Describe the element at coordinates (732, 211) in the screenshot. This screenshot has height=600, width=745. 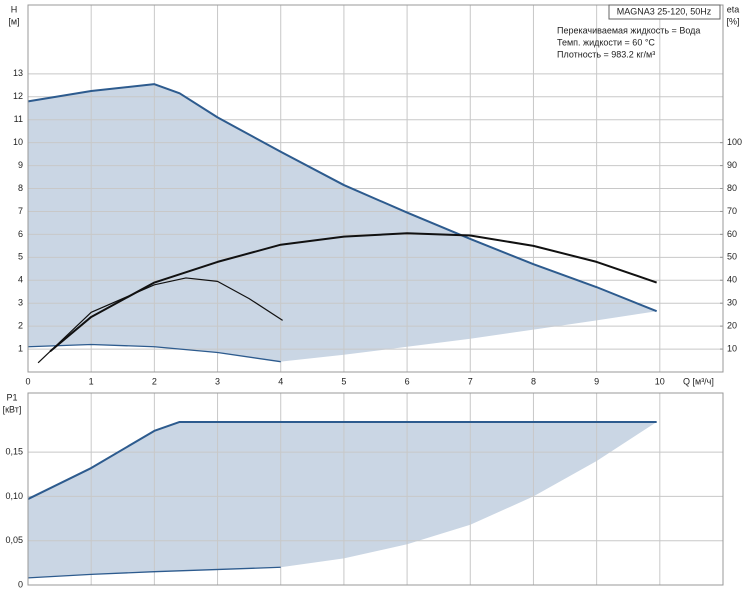
I see `y2-tick-label: 70` at that location.